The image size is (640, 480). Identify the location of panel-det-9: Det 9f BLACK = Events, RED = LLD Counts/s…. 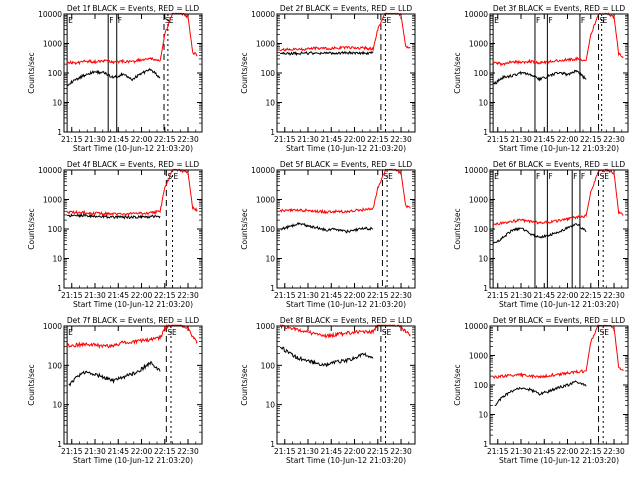
(541, 390).